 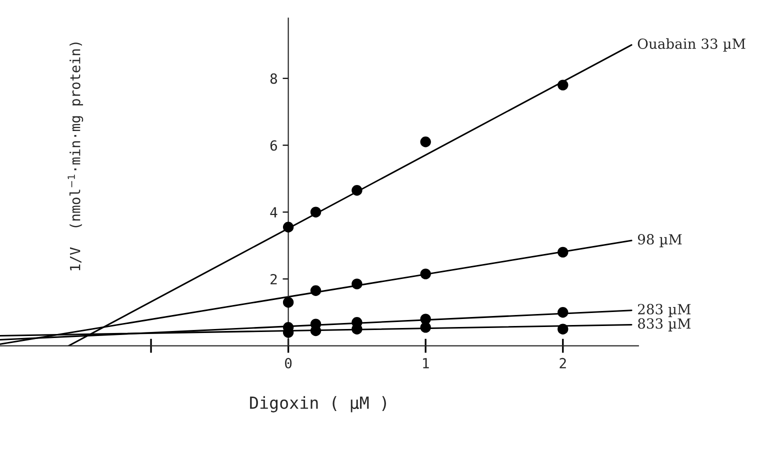 What do you see at coordinates (563, 363) in the screenshot?
I see `x-tick-label: 2` at bounding box center [563, 363].